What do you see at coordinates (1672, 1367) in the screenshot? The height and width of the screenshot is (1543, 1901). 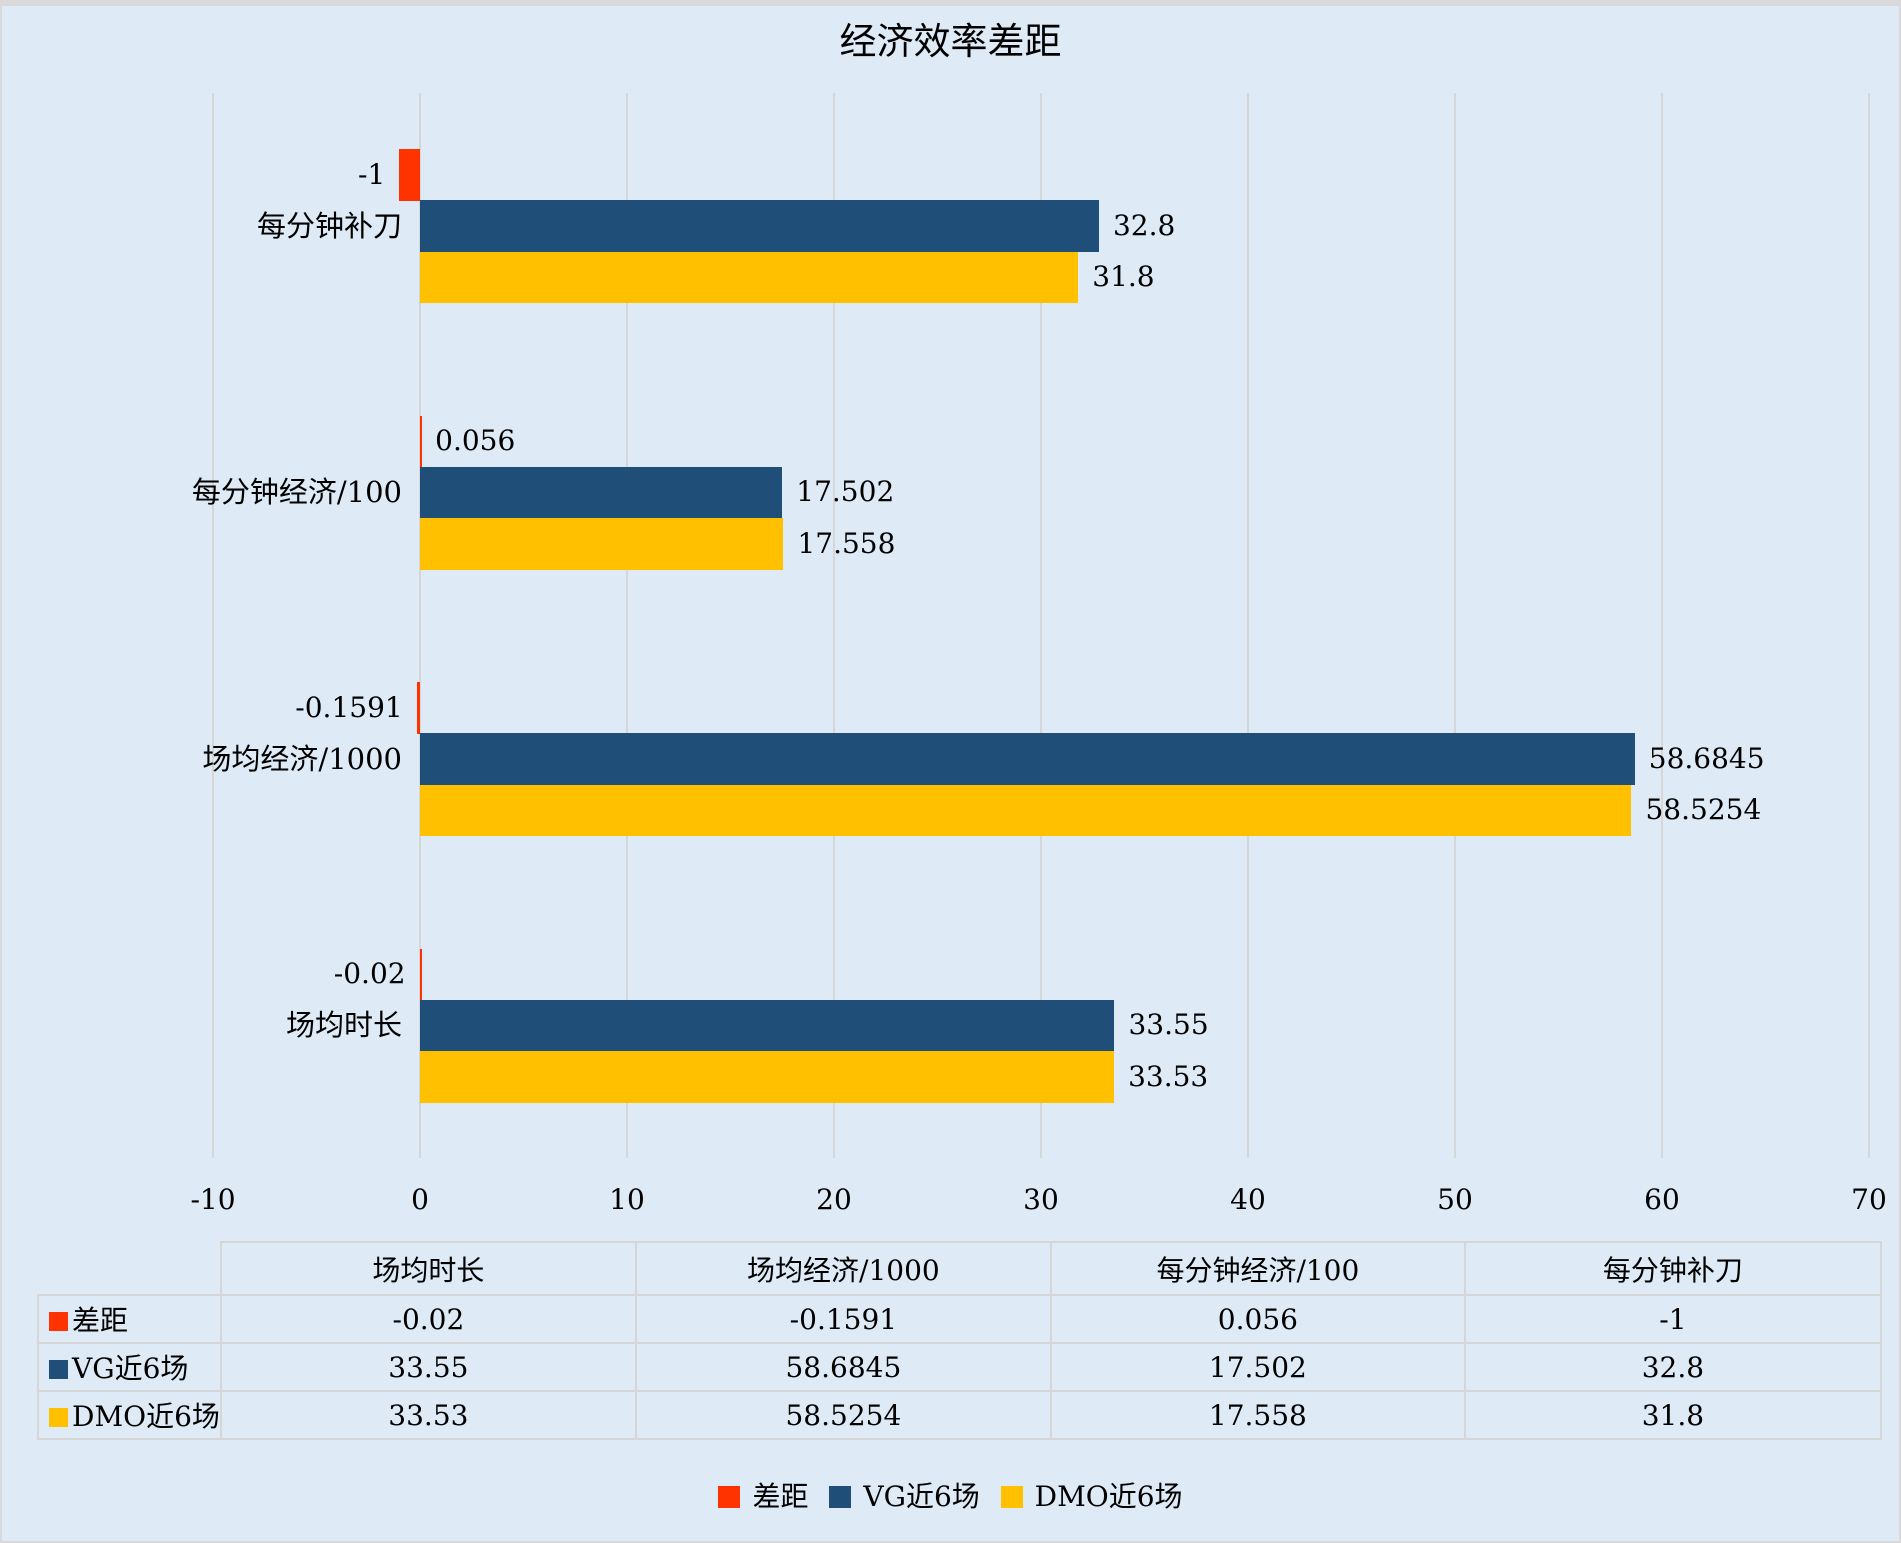 I see `table-cell: 32.8` at bounding box center [1672, 1367].